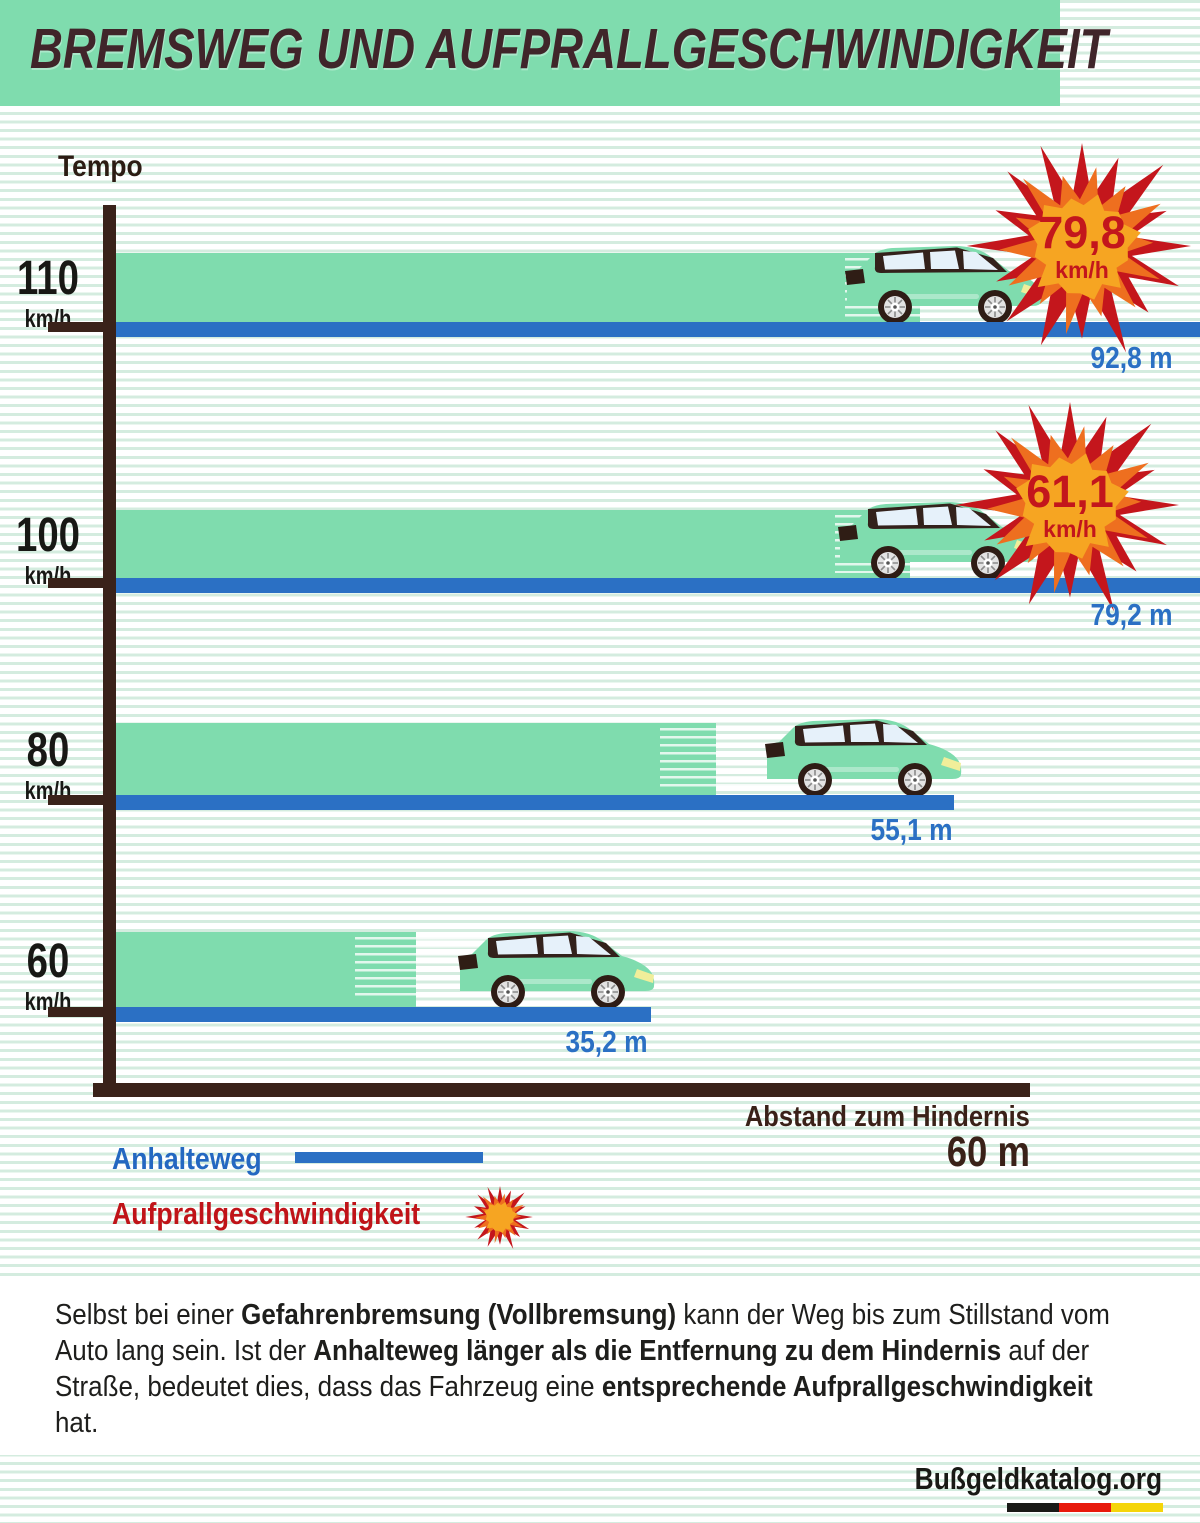 The image size is (1200, 1523). I want to click on flag-gold-stripe, so click(1137, 1507).